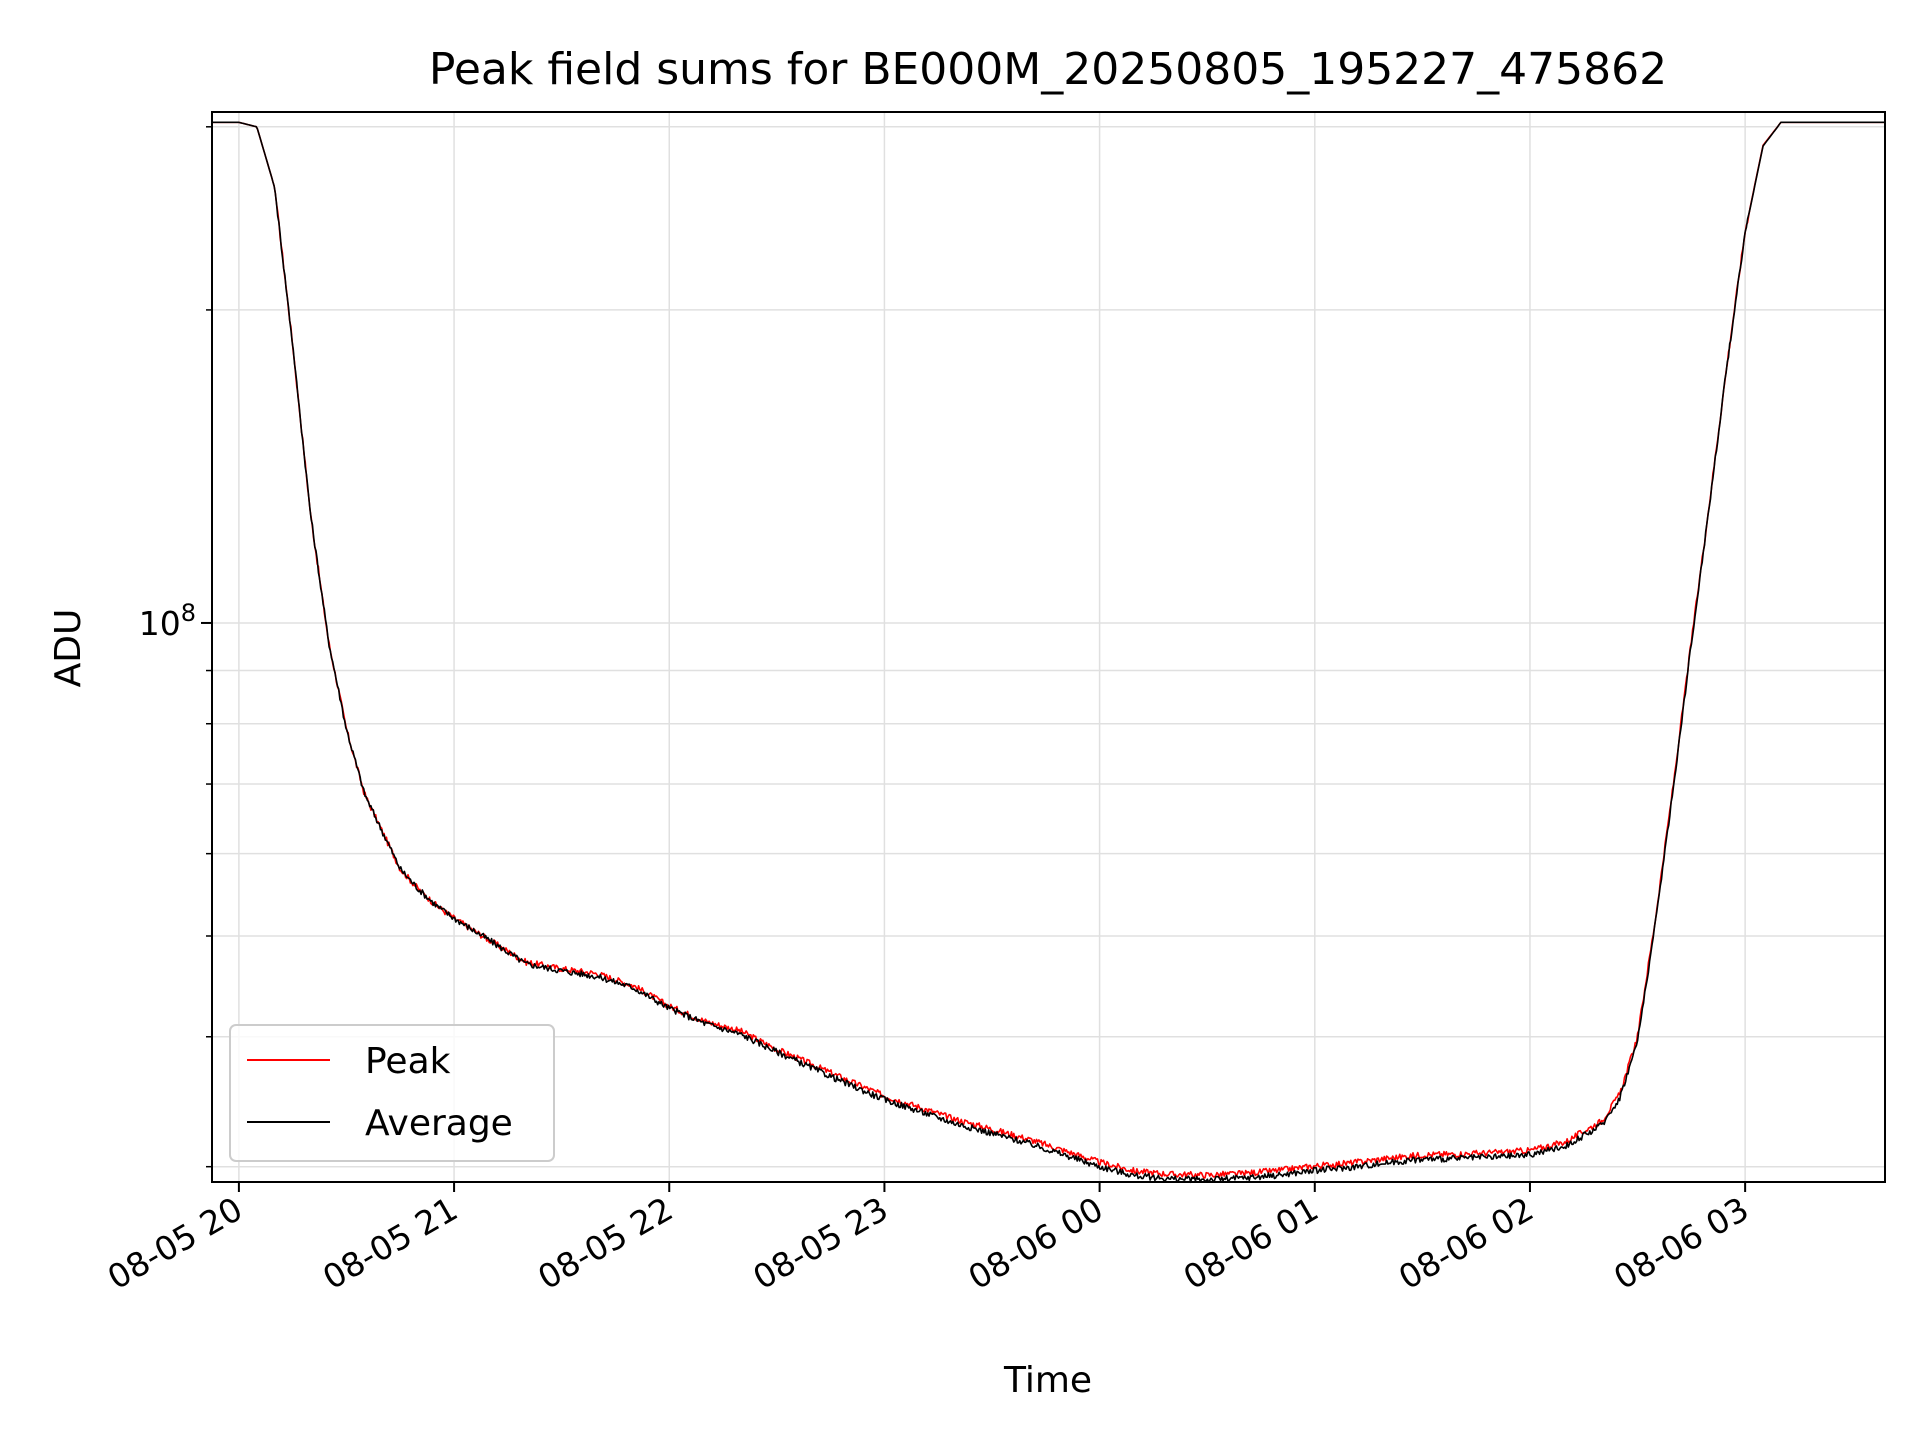 This screenshot has width=1920, height=1440. I want to click on legend-label-peak: Peak, so click(408, 1061).